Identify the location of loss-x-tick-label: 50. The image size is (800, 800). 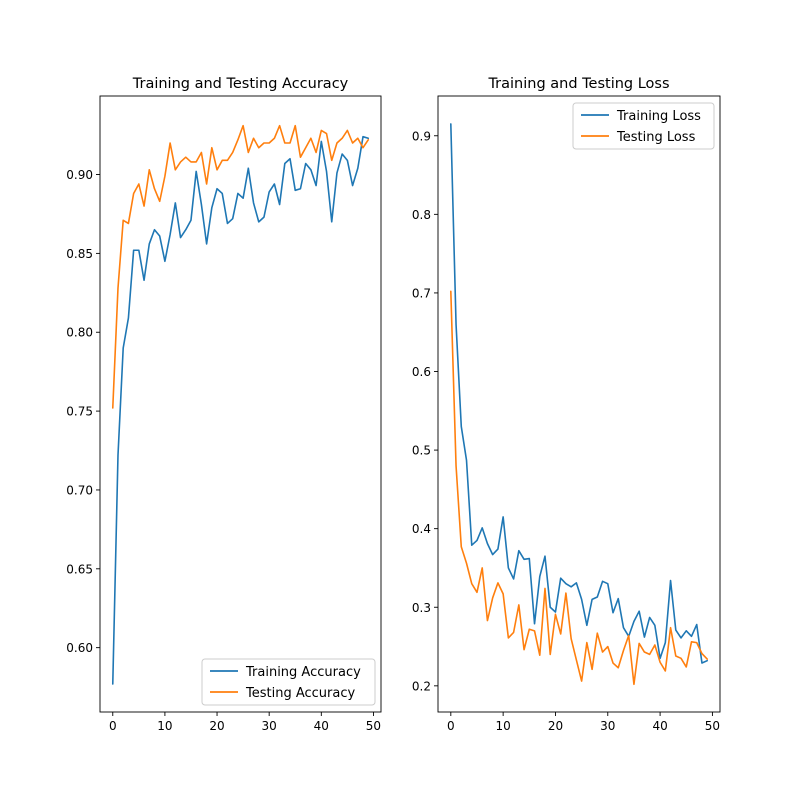
(712, 726).